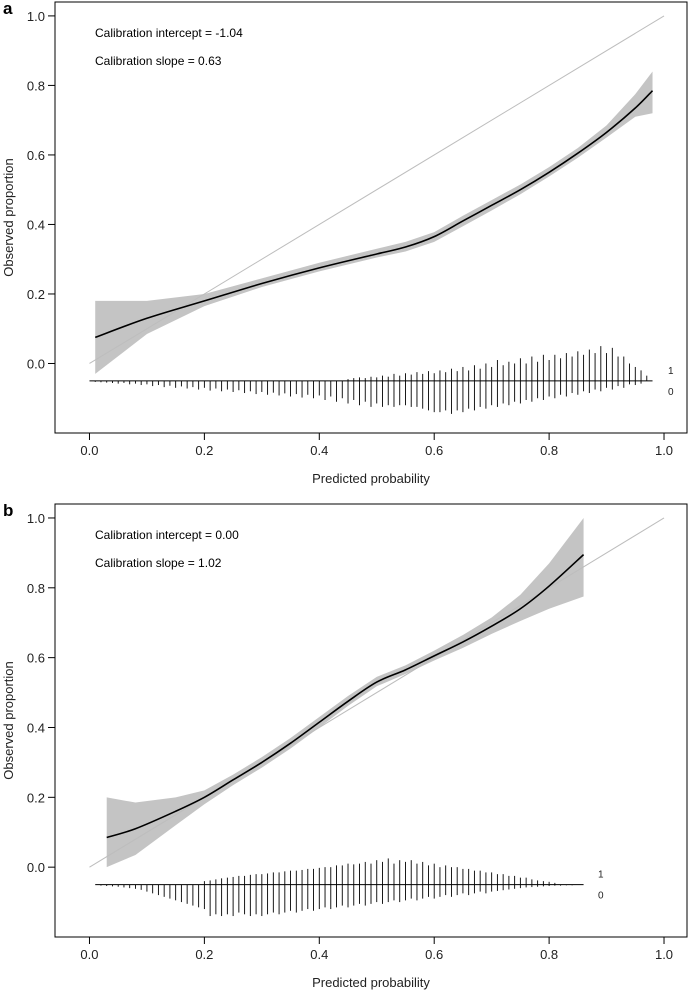 This screenshot has width=690, height=992. What do you see at coordinates (167, 535) in the screenshot?
I see `calibration-intercept-text: Calibration intercept = 0.00` at bounding box center [167, 535].